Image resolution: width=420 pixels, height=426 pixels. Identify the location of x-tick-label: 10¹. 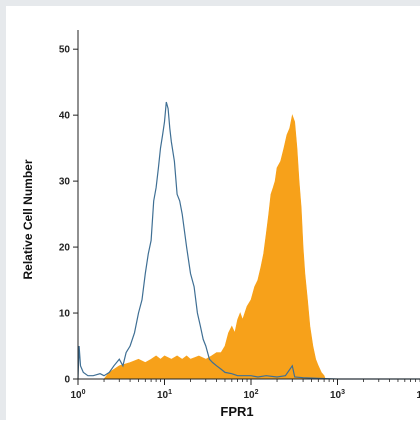
(164, 395).